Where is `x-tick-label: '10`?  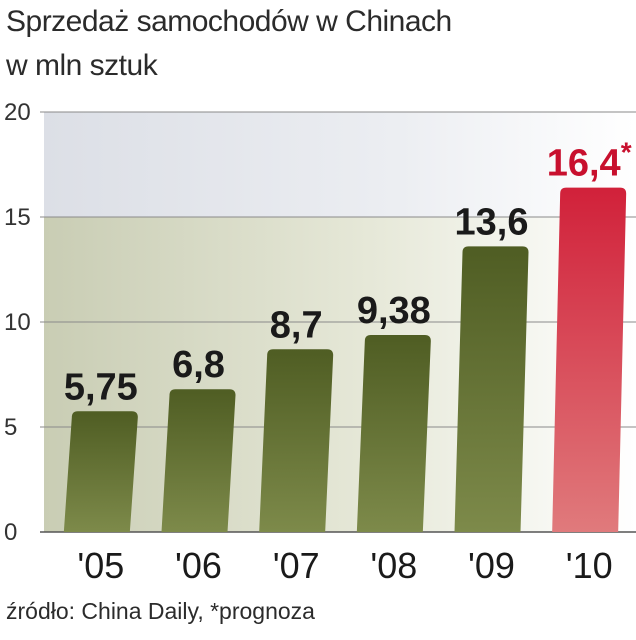 x-tick-label: '10 is located at coordinates (589, 565).